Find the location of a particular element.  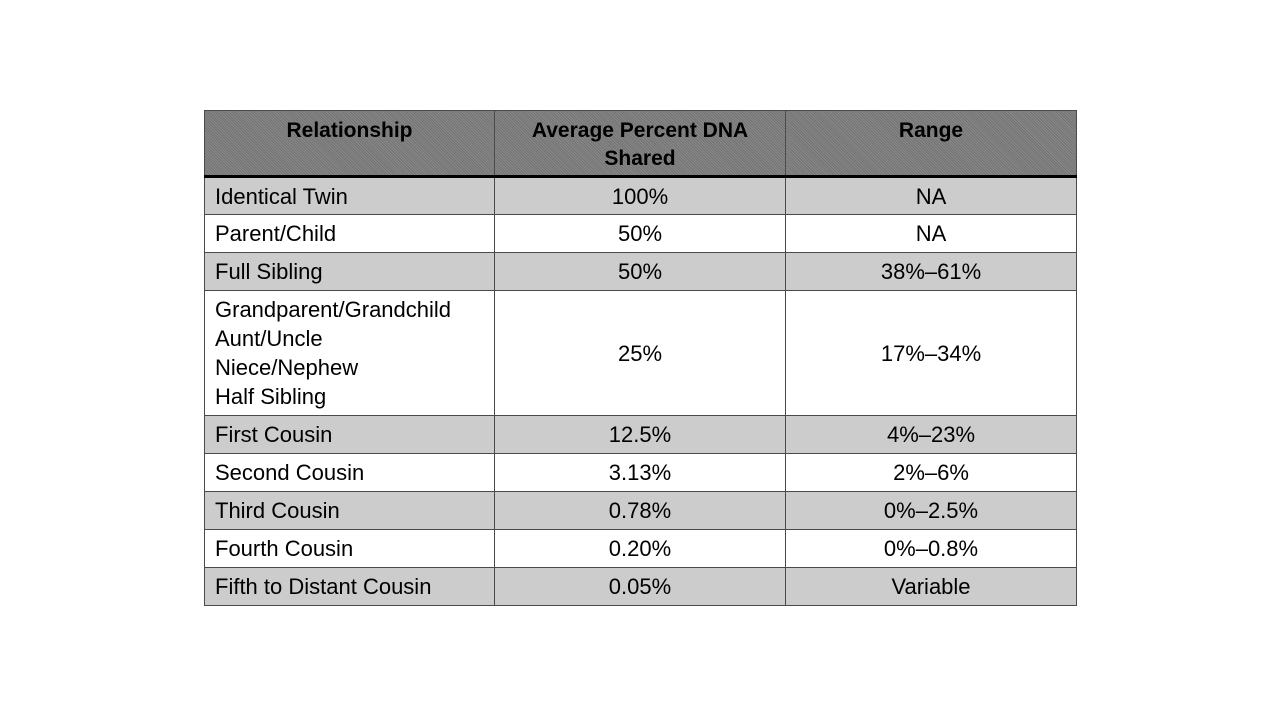

cell-relationship: Fourth Cousin is located at coordinates (349, 548).